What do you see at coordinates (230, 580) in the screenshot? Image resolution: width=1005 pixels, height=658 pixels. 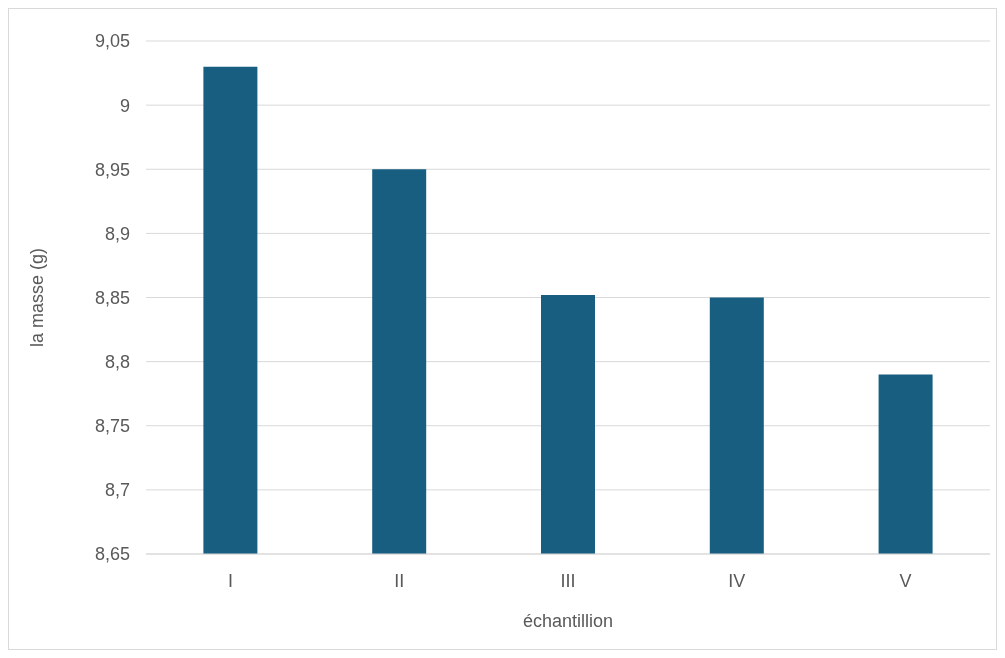 I see `x-tick-label: I` at bounding box center [230, 580].